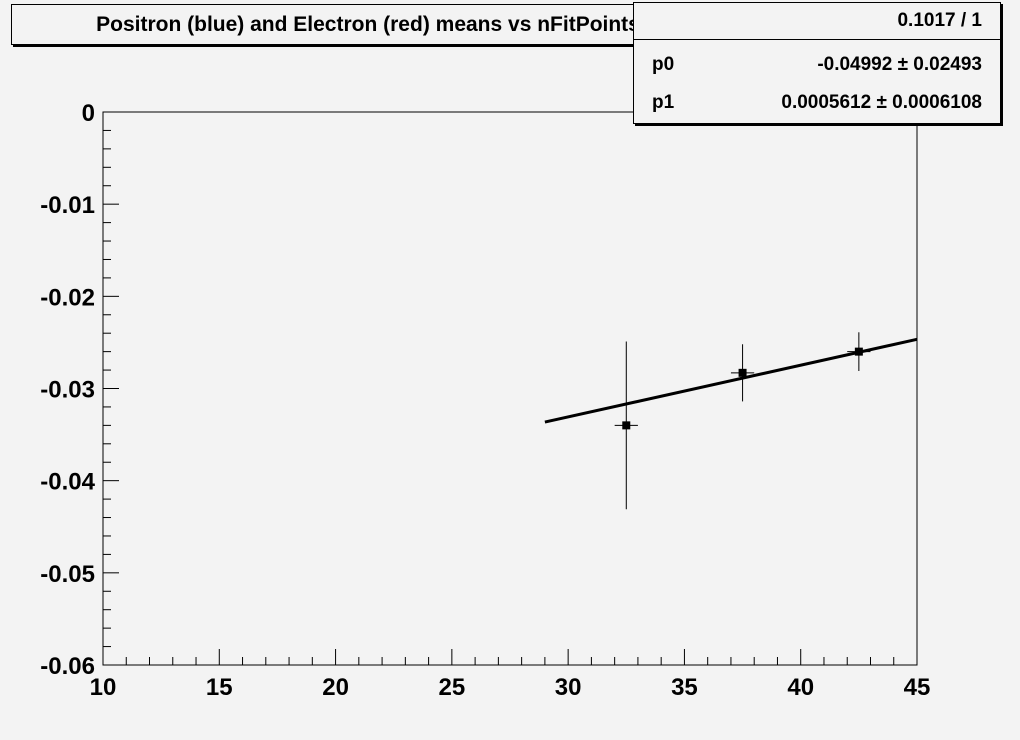 The image size is (1020, 740). What do you see at coordinates (881, 102) in the screenshot?
I see `stats-value: 0.0005612 ± 0.0006108` at bounding box center [881, 102].